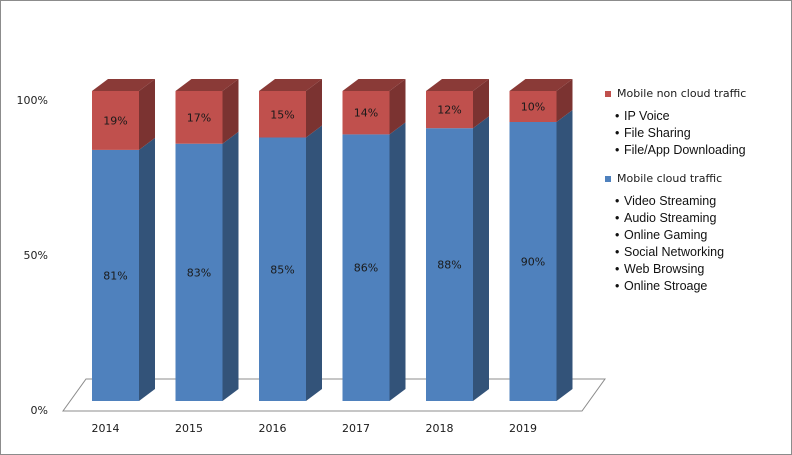 The width and height of the screenshot is (792, 455). I want to click on x-tick-label: 2015, so click(189, 428).